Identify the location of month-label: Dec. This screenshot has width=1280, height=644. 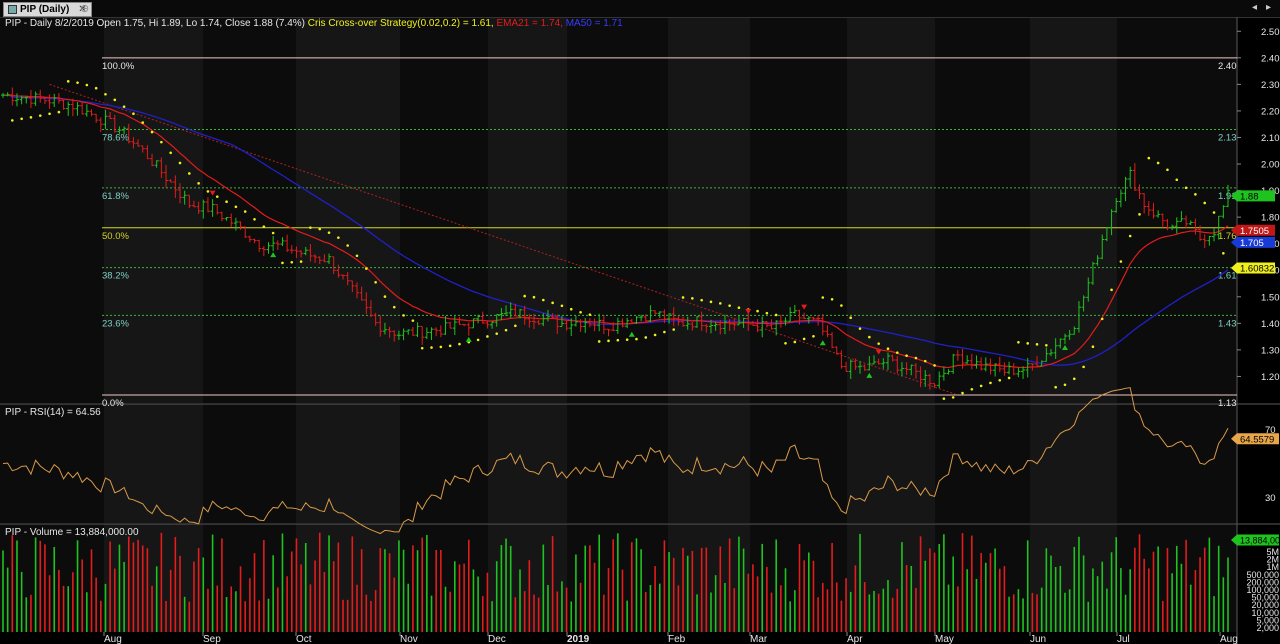
(497, 639).